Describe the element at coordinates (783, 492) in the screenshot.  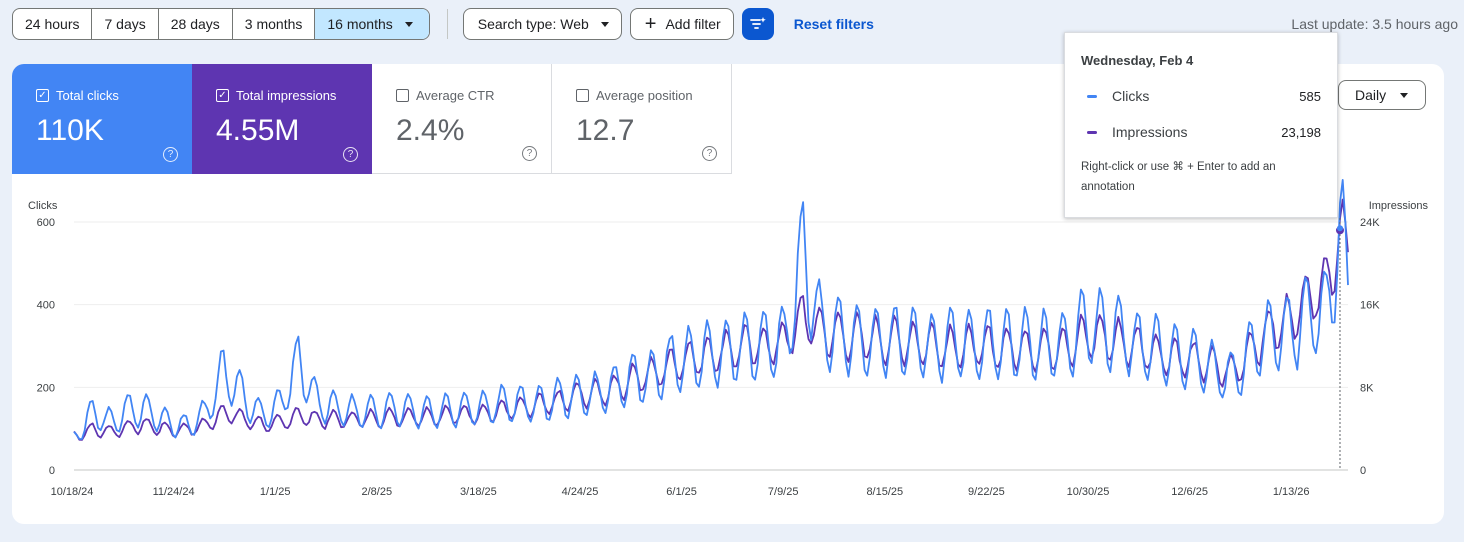
I see `x-tick-label: 7/9/25` at that location.